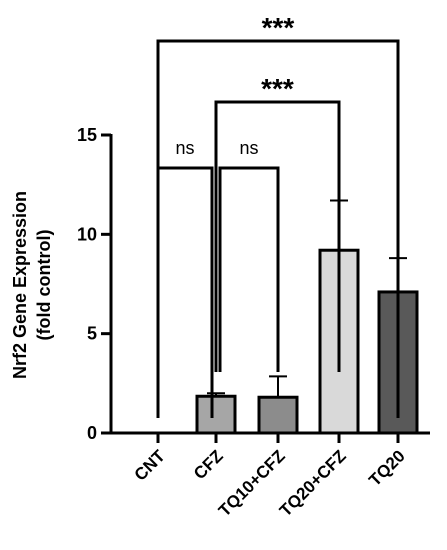 This screenshot has width=447, height=550. What do you see at coordinates (208, 464) in the screenshot?
I see `category-label: CFZ` at bounding box center [208, 464].